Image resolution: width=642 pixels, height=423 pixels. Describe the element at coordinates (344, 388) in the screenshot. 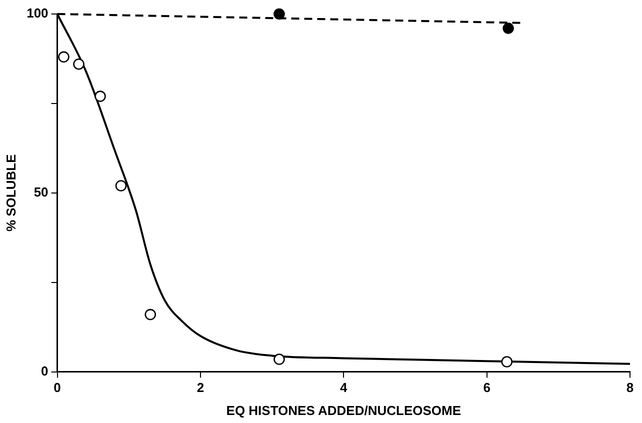

I see `x-tick-label: 4` at that location.